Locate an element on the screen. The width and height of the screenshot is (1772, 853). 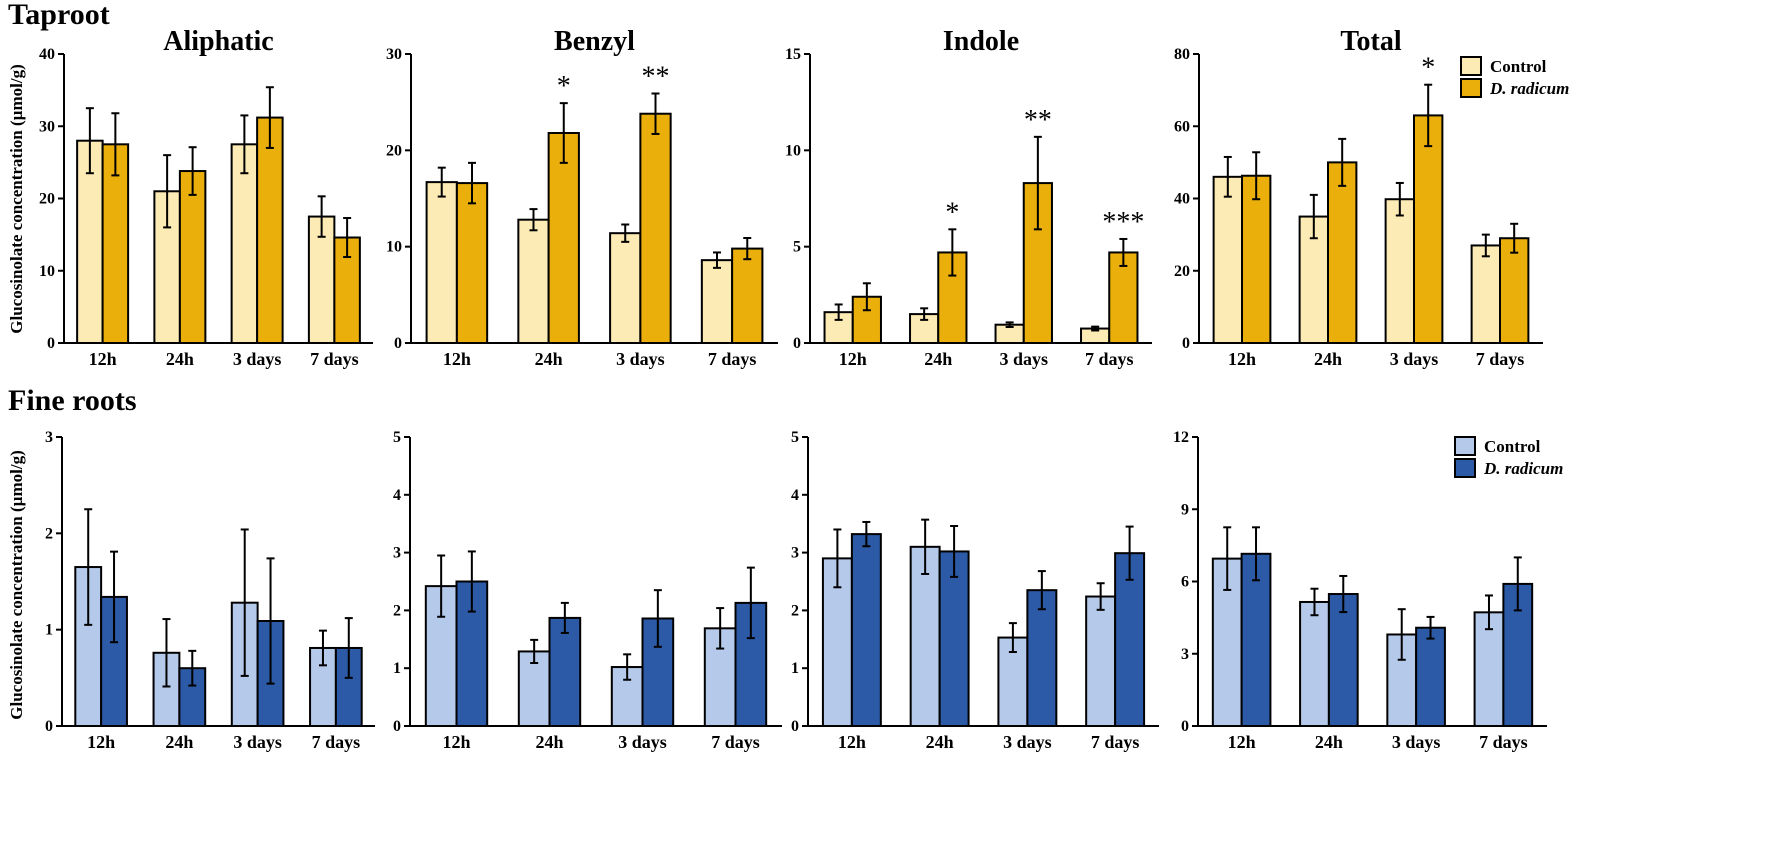
chart-panel-2: Benzyl 0 10 20 30 12h 24h * 3 days ** 7 days is located at coordinates (582, 197).